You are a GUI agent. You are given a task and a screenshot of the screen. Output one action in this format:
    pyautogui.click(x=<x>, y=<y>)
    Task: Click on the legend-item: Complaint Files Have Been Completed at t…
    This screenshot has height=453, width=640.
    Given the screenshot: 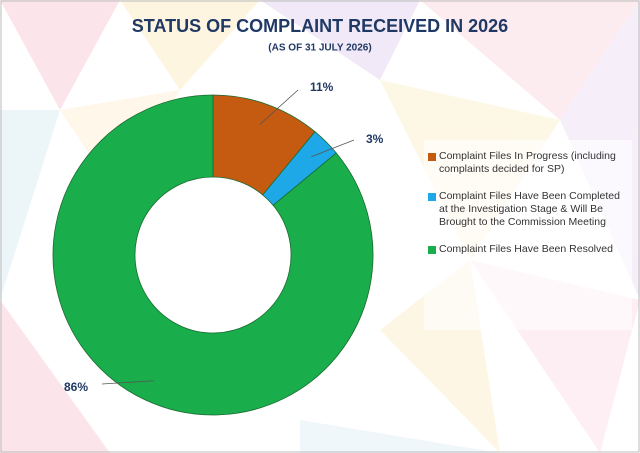 What is the action you would take?
    pyautogui.click(x=528, y=209)
    